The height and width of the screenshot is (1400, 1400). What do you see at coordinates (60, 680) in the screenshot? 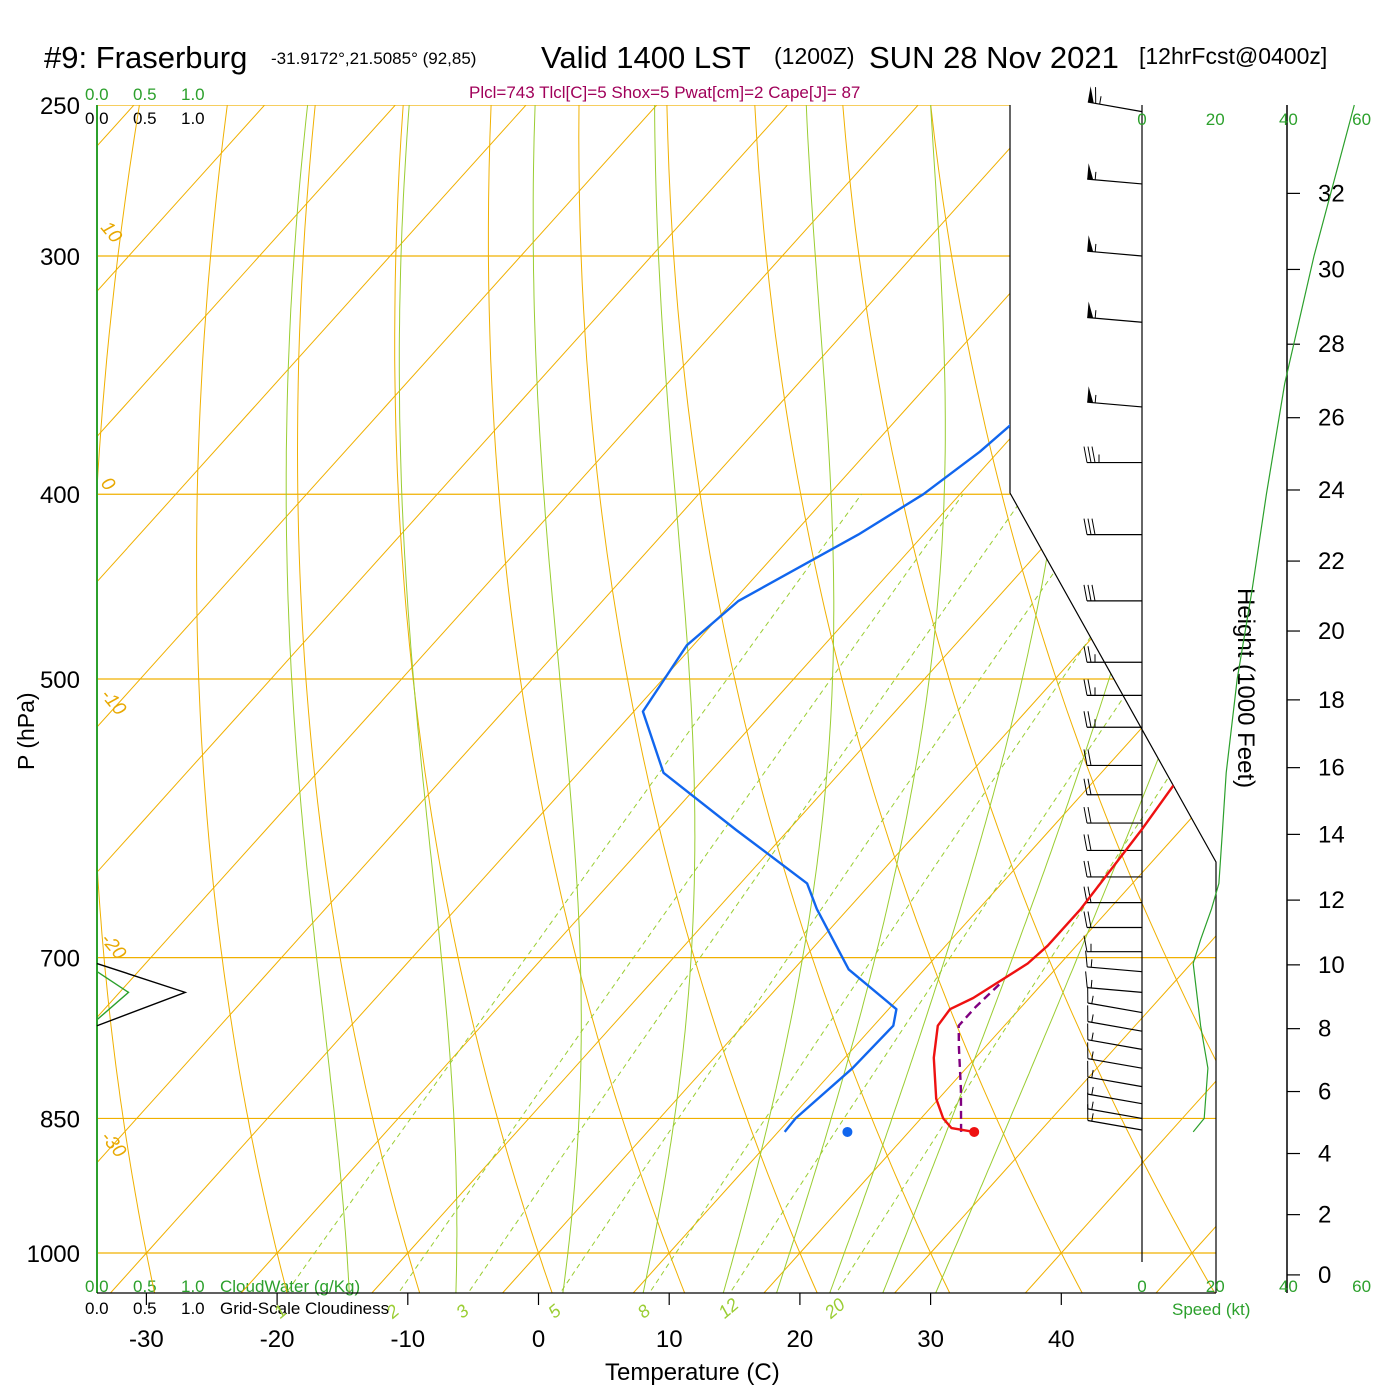
I see `pressure-tick-label: 500` at bounding box center [60, 680].